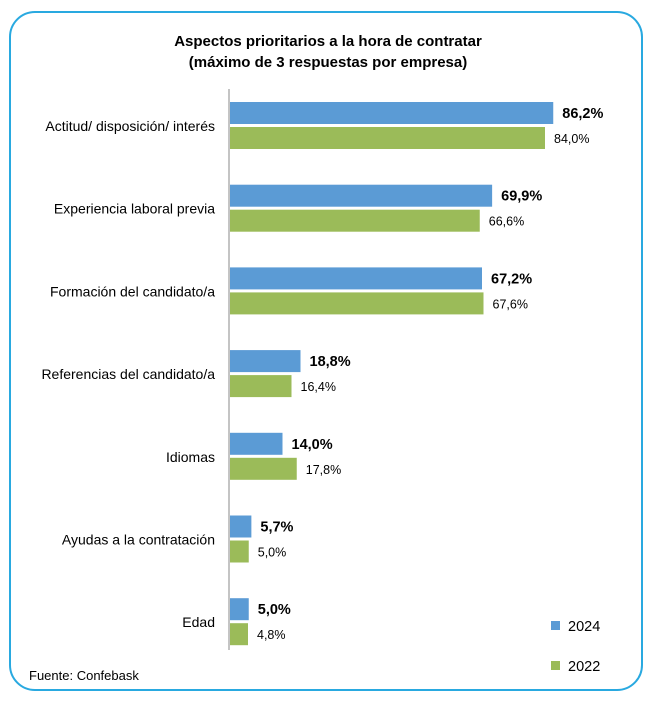  What do you see at coordinates (84, 675) in the screenshot?
I see `source-note: Fuente: Confebask` at bounding box center [84, 675].